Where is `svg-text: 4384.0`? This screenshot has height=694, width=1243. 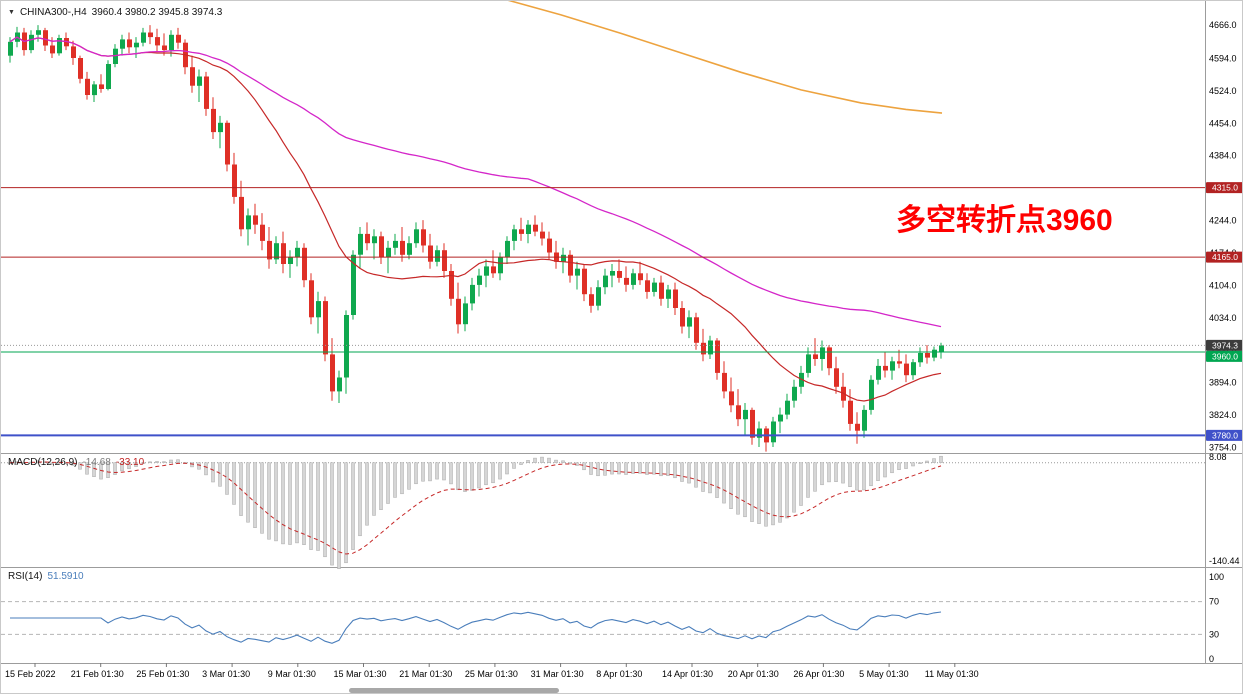 svg-text: 4384.0 is located at coordinates (1223, 156).